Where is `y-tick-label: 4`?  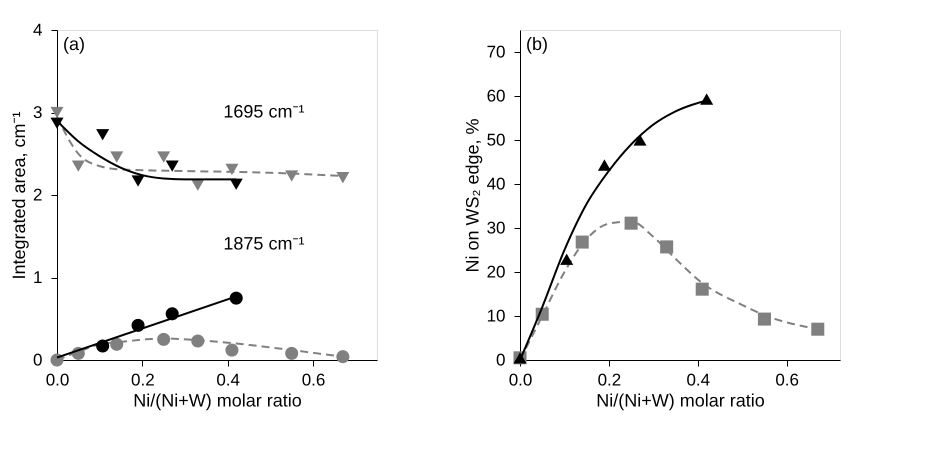 y-tick-label: 4 is located at coordinates (37, 30).